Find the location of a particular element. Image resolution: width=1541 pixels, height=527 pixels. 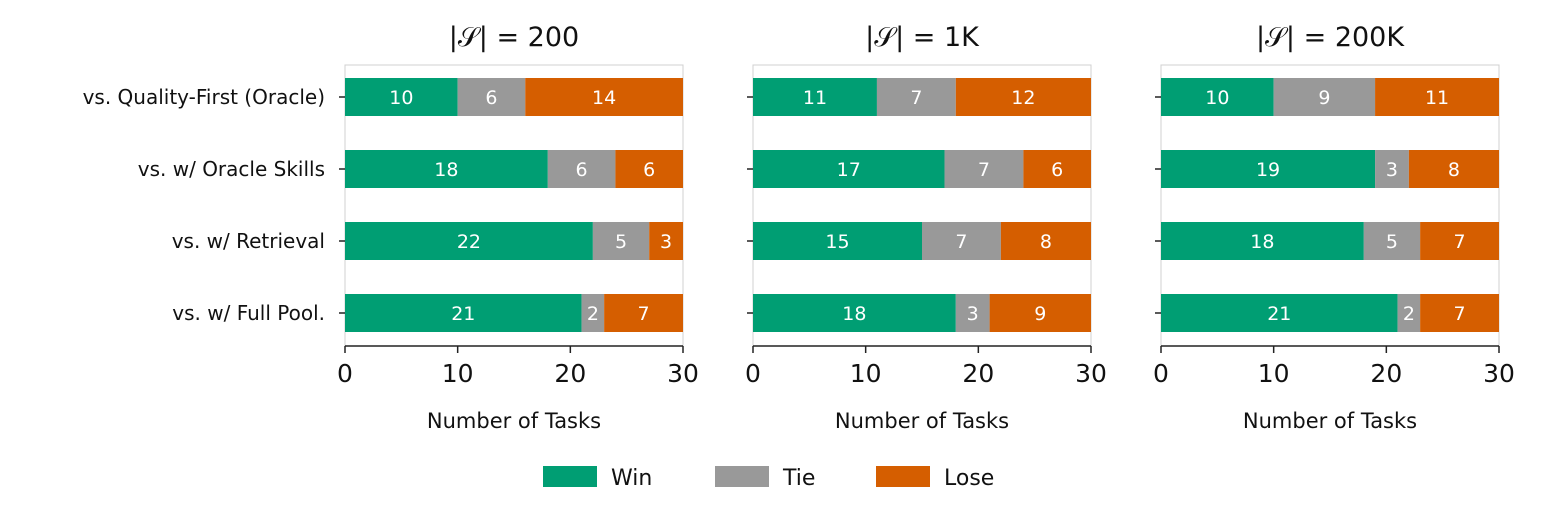

bar-value-label: 19 is located at coordinates (1268, 170).